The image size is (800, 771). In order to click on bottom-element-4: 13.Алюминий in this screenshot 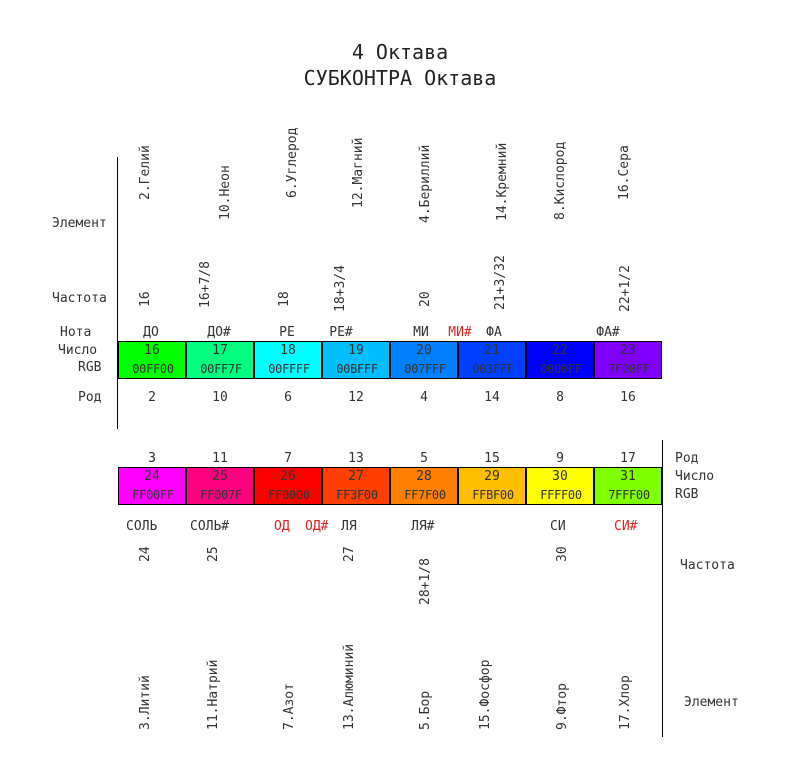, I will do `click(349, 686)`.